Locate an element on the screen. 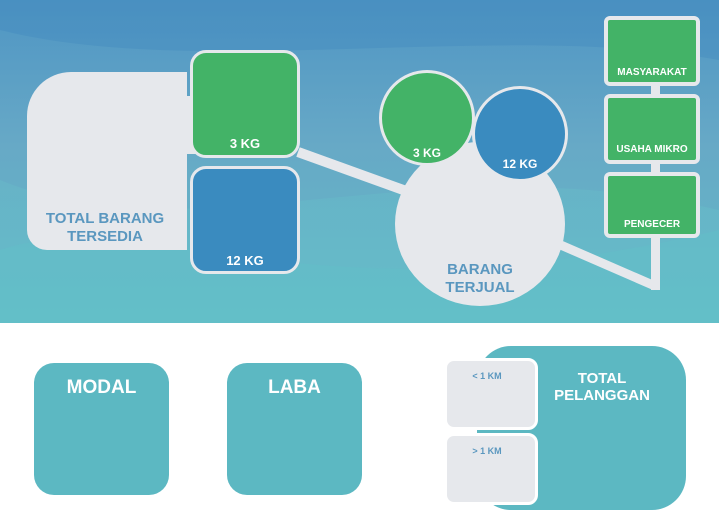 The height and width of the screenshot is (513, 719). sold-label-line2: TERJUAL is located at coordinates (480, 287).